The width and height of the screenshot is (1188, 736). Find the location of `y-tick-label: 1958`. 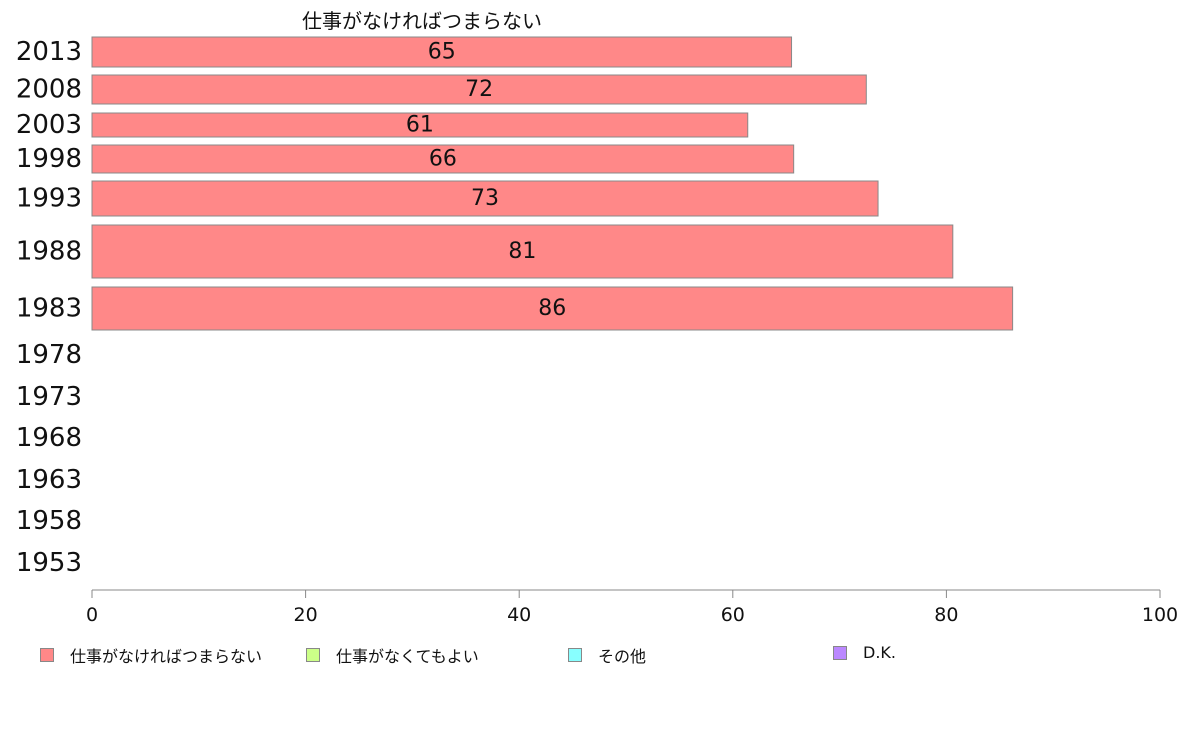

y-tick-label: 1958 is located at coordinates (49, 521).